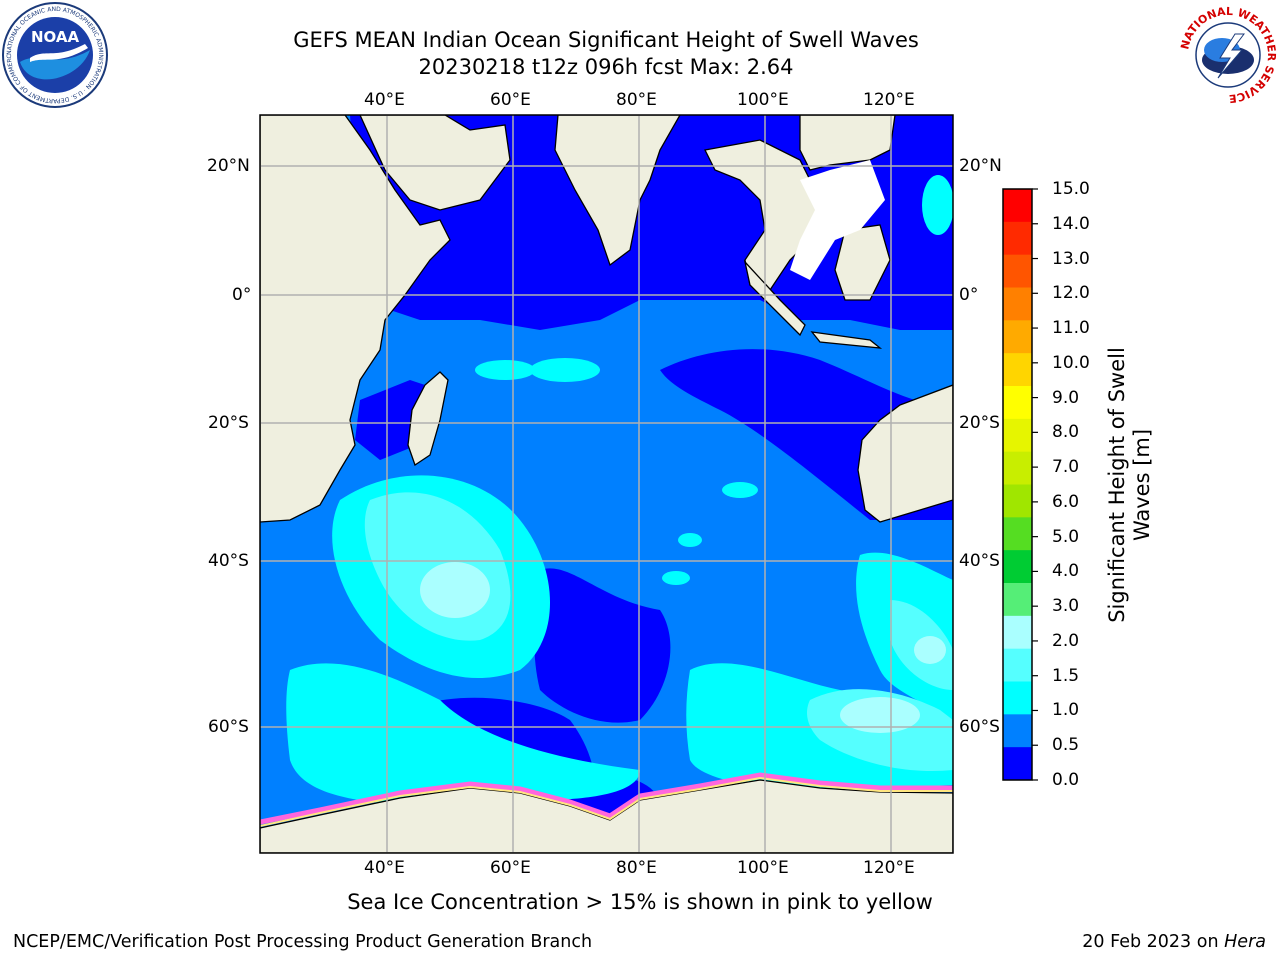  Describe the element at coordinates (979, 561) in the screenshot. I see `lat-label-right-40s: 40°S` at that location.